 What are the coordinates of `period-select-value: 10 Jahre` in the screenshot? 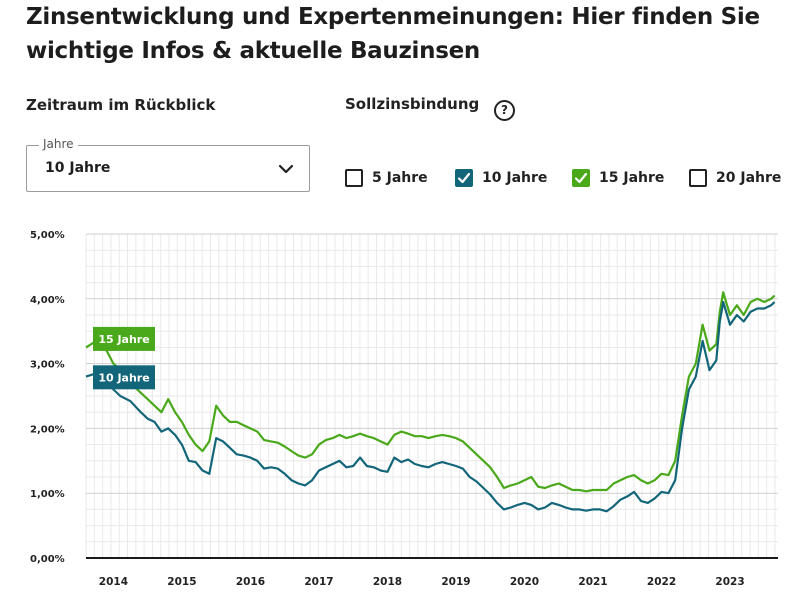 It's located at (78, 168).